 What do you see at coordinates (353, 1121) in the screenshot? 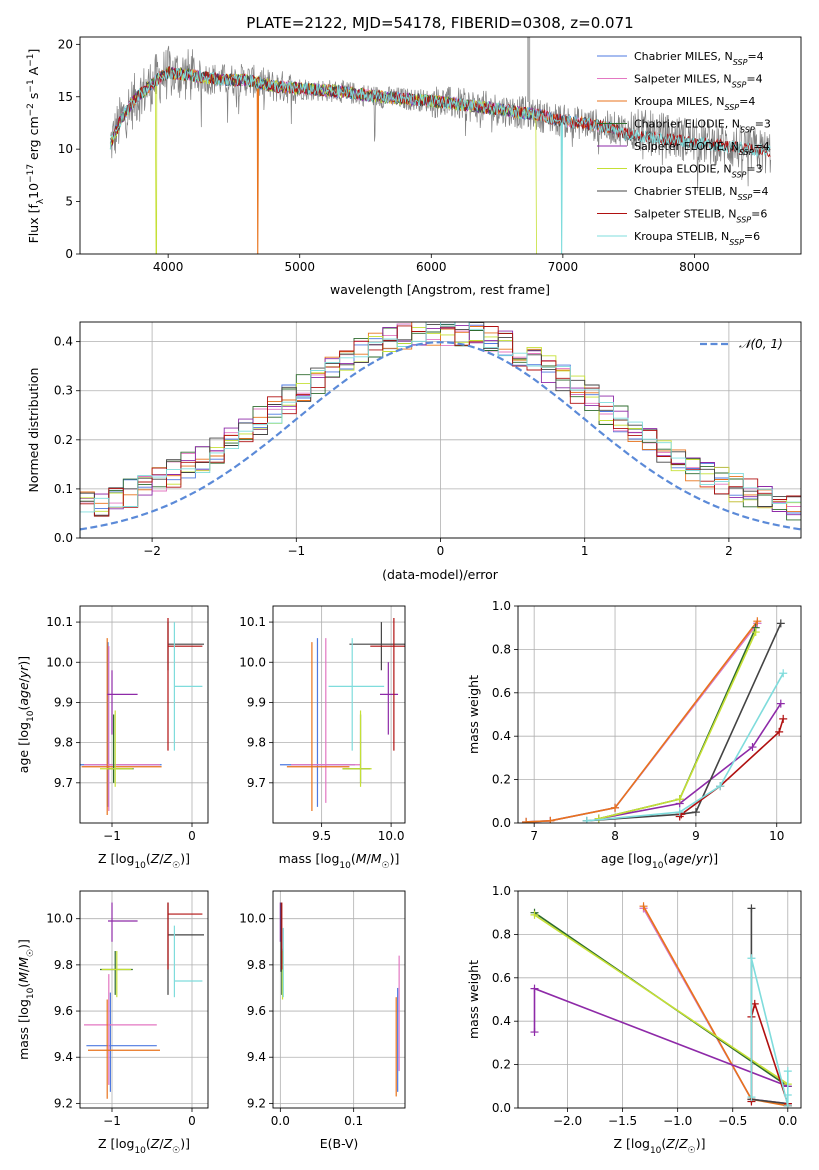
I see `x-tick-label: 0.1` at bounding box center [353, 1121].